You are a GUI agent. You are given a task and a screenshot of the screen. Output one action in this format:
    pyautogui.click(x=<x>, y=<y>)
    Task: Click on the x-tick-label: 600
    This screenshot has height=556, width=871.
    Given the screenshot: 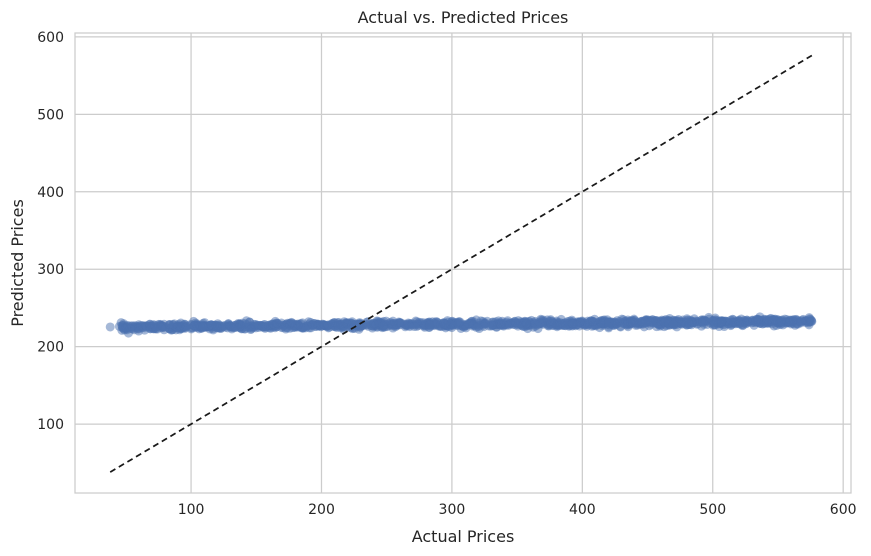 What is the action you would take?
    pyautogui.click(x=843, y=510)
    